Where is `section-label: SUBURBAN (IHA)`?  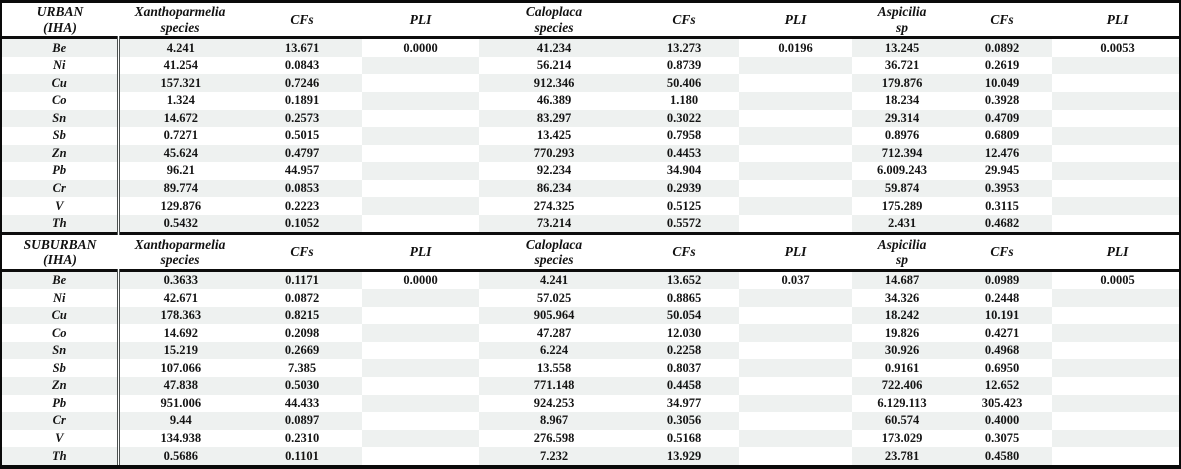
section-label: SUBURBAN (IHA) is located at coordinates (60, 252).